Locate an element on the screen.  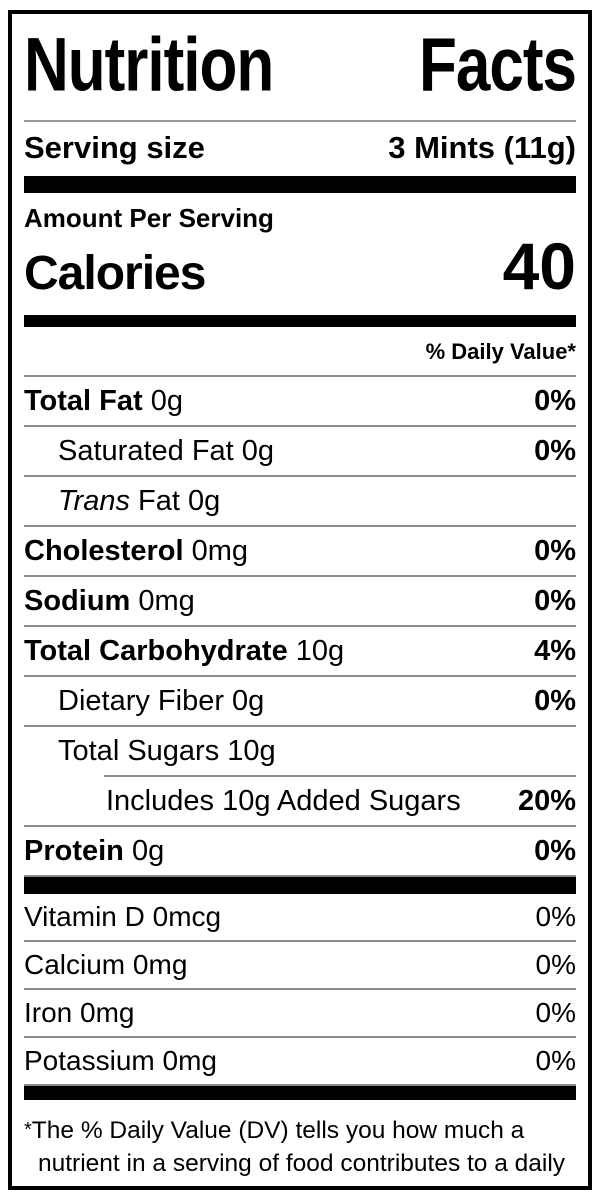
nutrient-name: Includes 10g Added Sugars is located at coordinates (283, 801).